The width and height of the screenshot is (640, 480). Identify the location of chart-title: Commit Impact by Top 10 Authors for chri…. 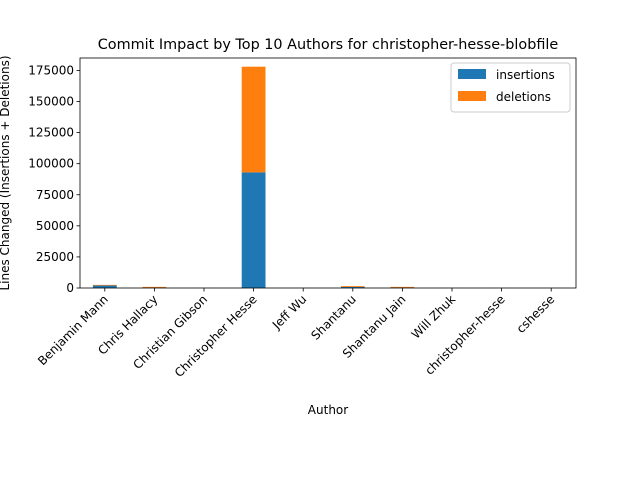
(328, 45).